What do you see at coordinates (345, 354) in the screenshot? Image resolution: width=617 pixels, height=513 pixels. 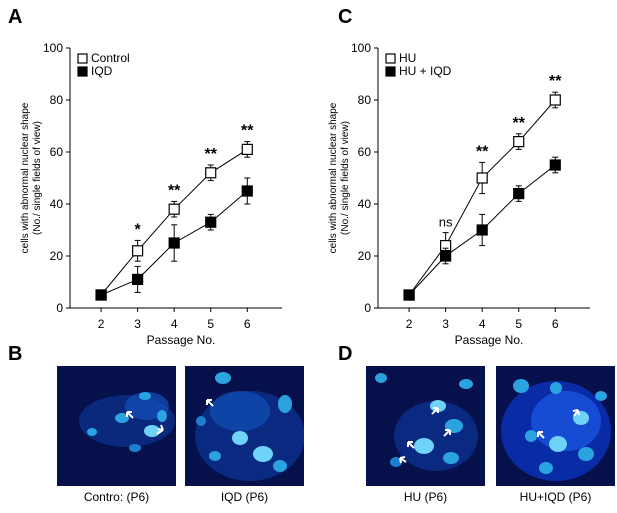 I see `panel-label-d: D` at bounding box center [345, 354].